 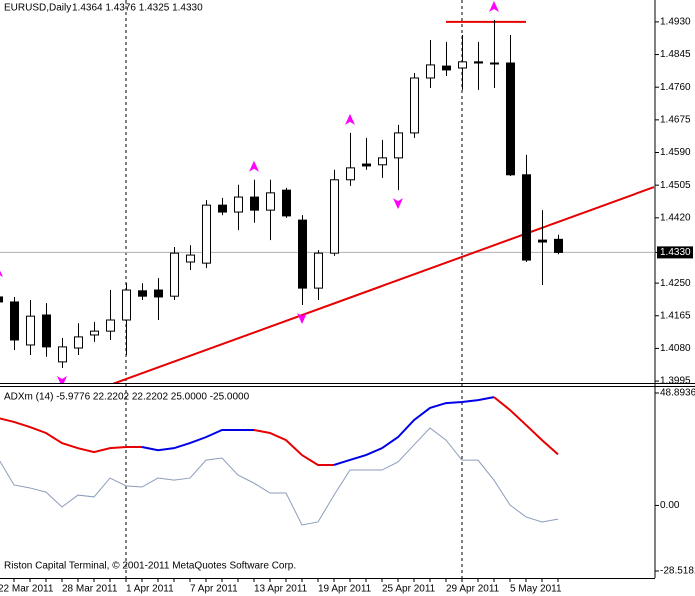 What do you see at coordinates (677, 393) in the screenshot?
I see `y-tick-label: 48.8936` at bounding box center [677, 393].